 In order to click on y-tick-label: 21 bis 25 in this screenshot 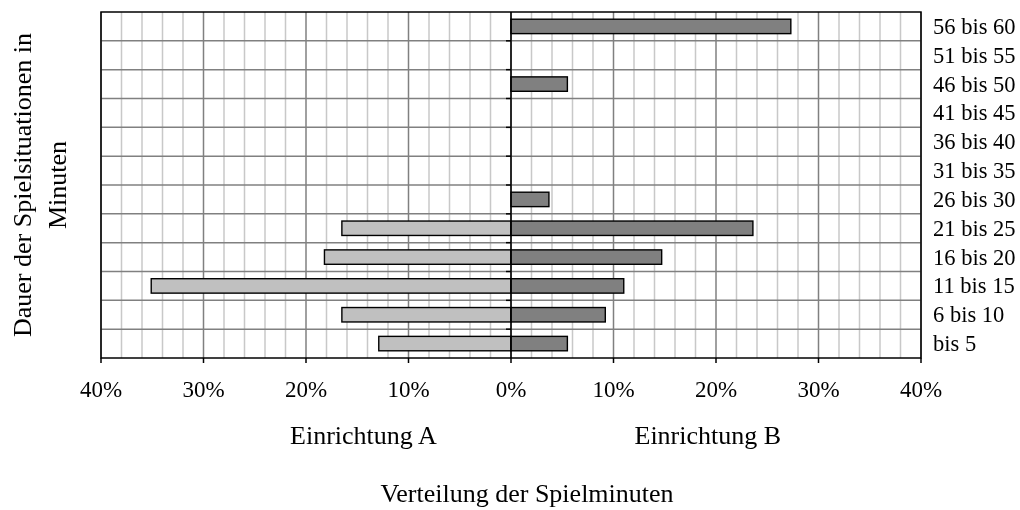, I will do `click(974, 228)`.